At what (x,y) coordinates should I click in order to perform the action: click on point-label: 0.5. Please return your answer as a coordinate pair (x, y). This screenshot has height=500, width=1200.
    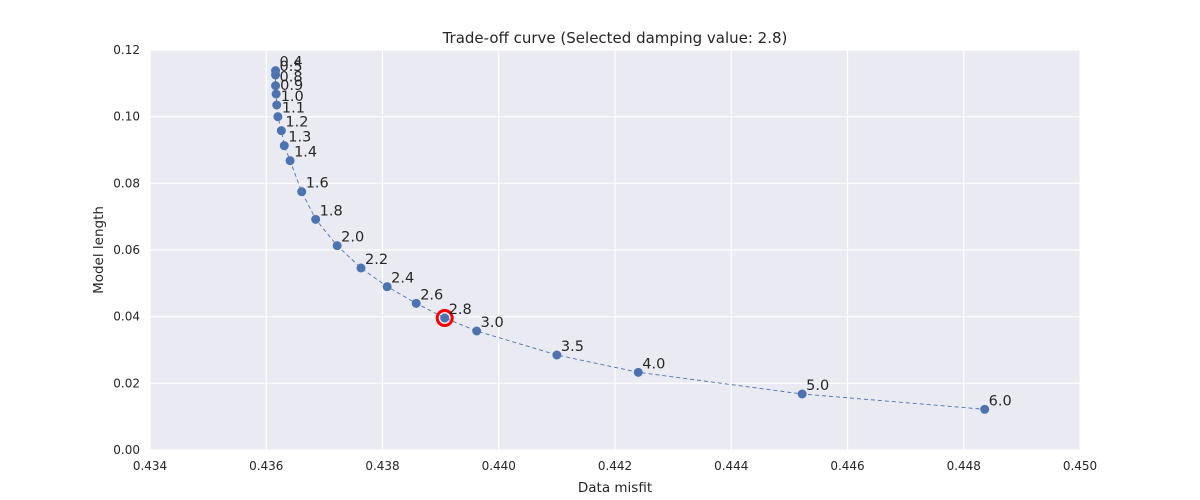
    Looking at the image, I should click on (291, 67).